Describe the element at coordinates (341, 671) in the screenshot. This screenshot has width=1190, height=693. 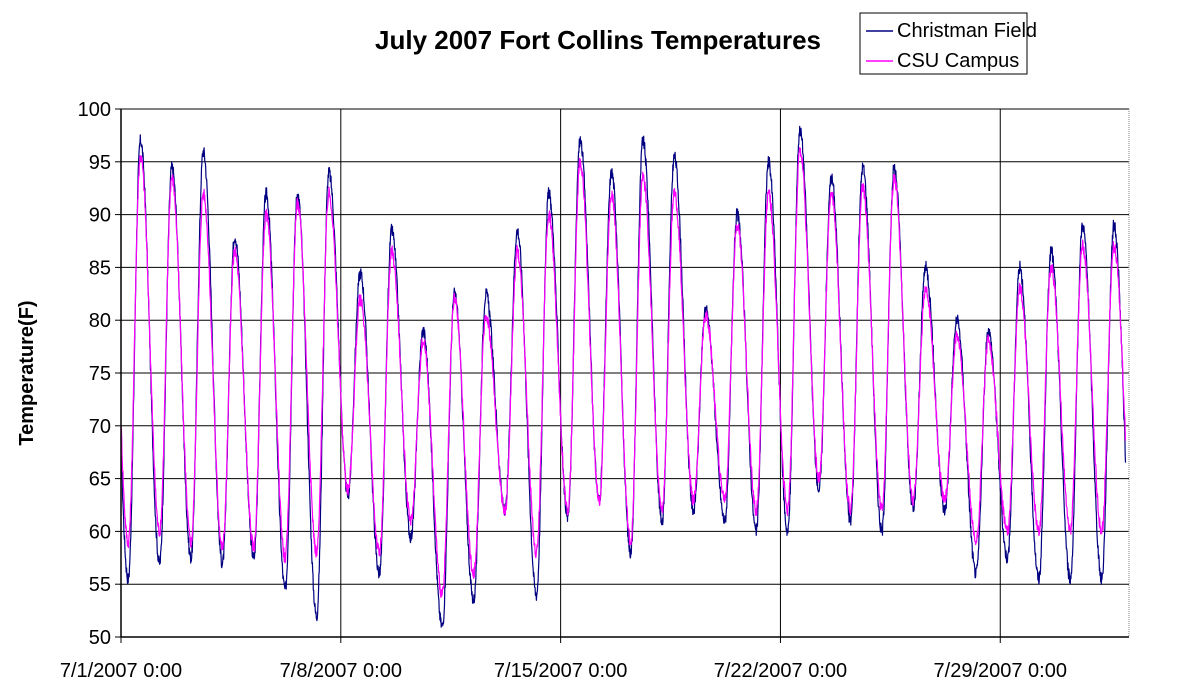
I see `x-tick-label: 7/8/2007 0:00` at that location.